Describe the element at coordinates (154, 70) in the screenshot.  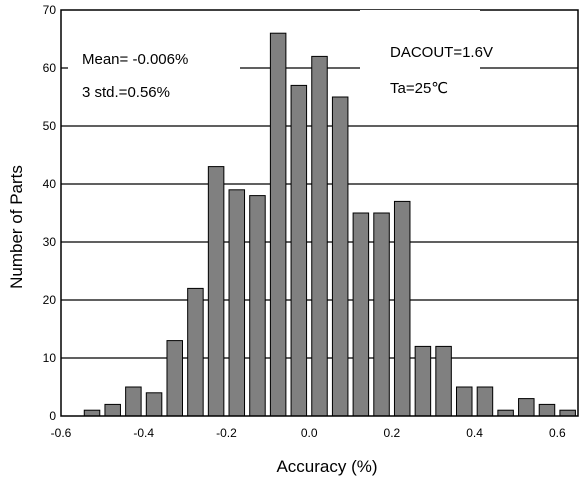
I see `annotation-box-left` at that location.